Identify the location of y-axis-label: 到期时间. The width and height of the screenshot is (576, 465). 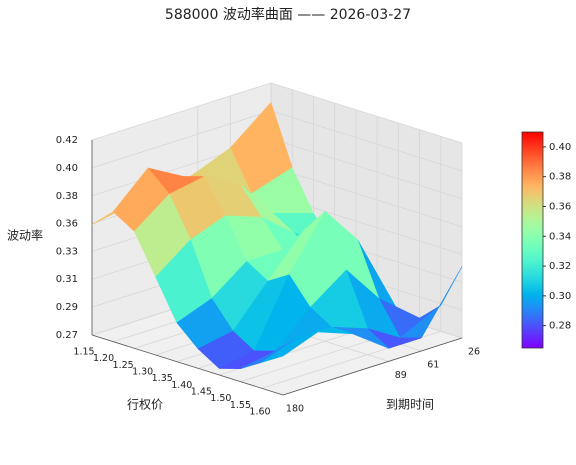
(410, 405).